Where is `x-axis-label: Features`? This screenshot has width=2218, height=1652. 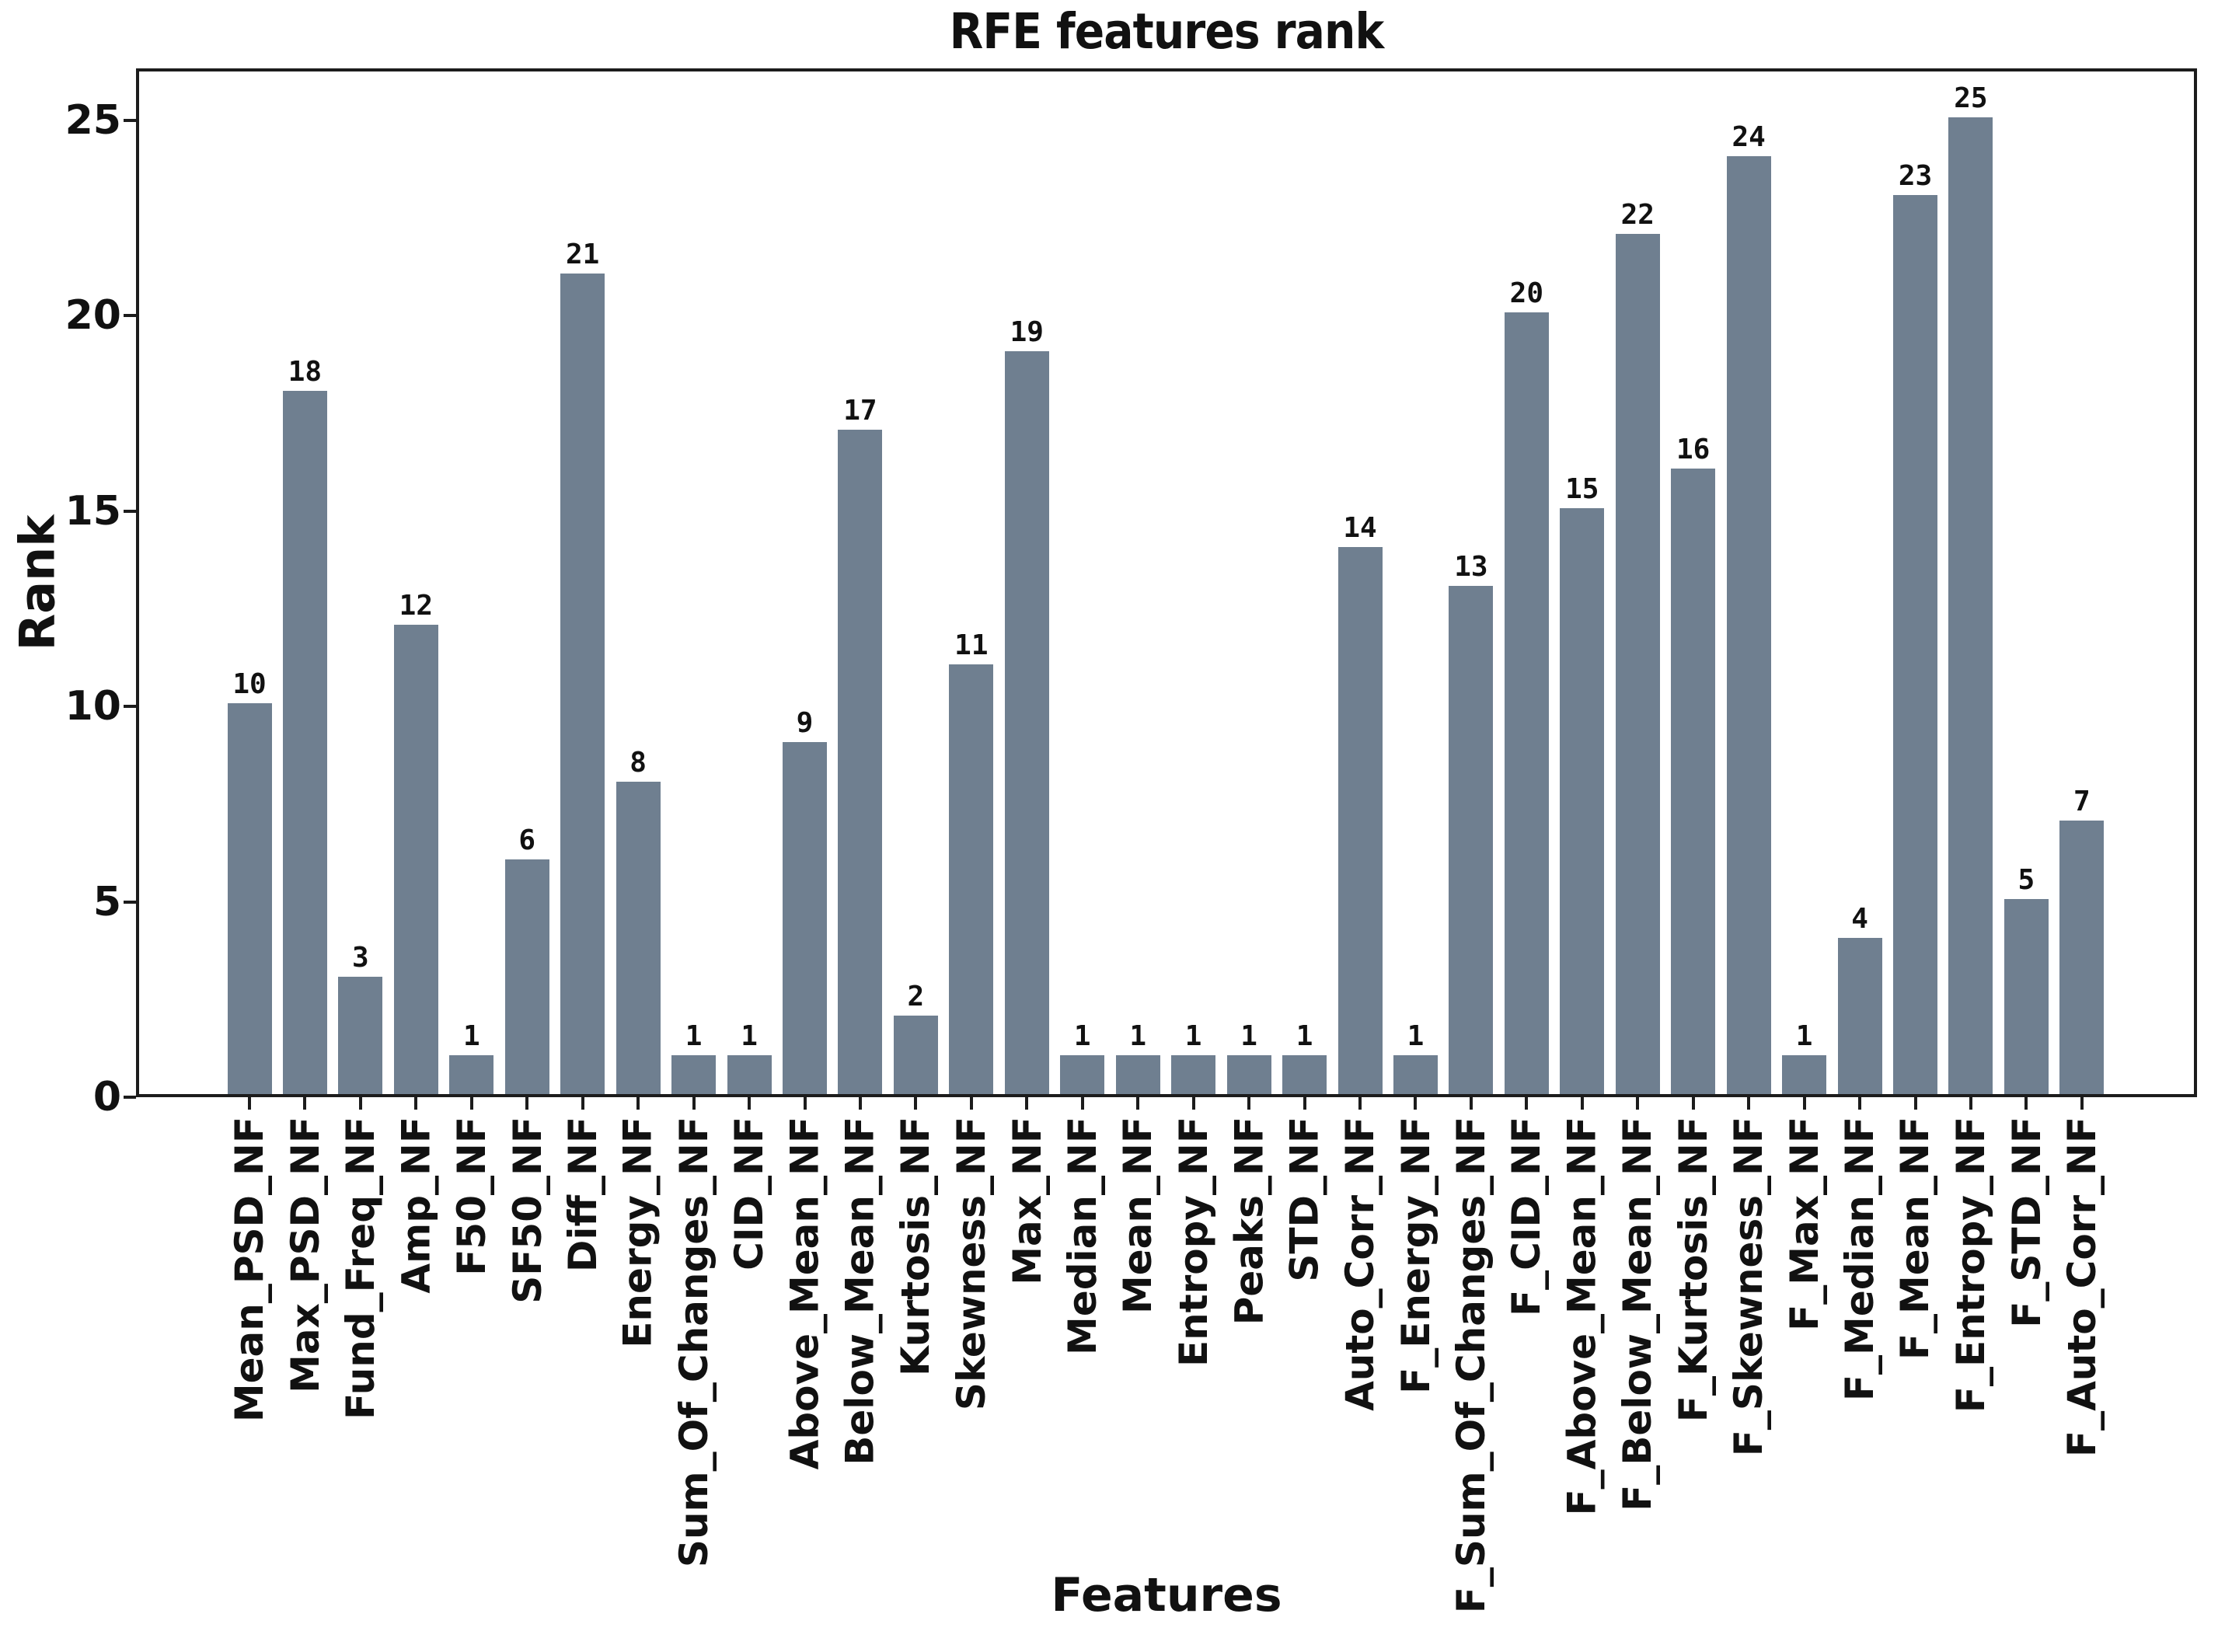
x-axis-label: Features is located at coordinates (1166, 1595).